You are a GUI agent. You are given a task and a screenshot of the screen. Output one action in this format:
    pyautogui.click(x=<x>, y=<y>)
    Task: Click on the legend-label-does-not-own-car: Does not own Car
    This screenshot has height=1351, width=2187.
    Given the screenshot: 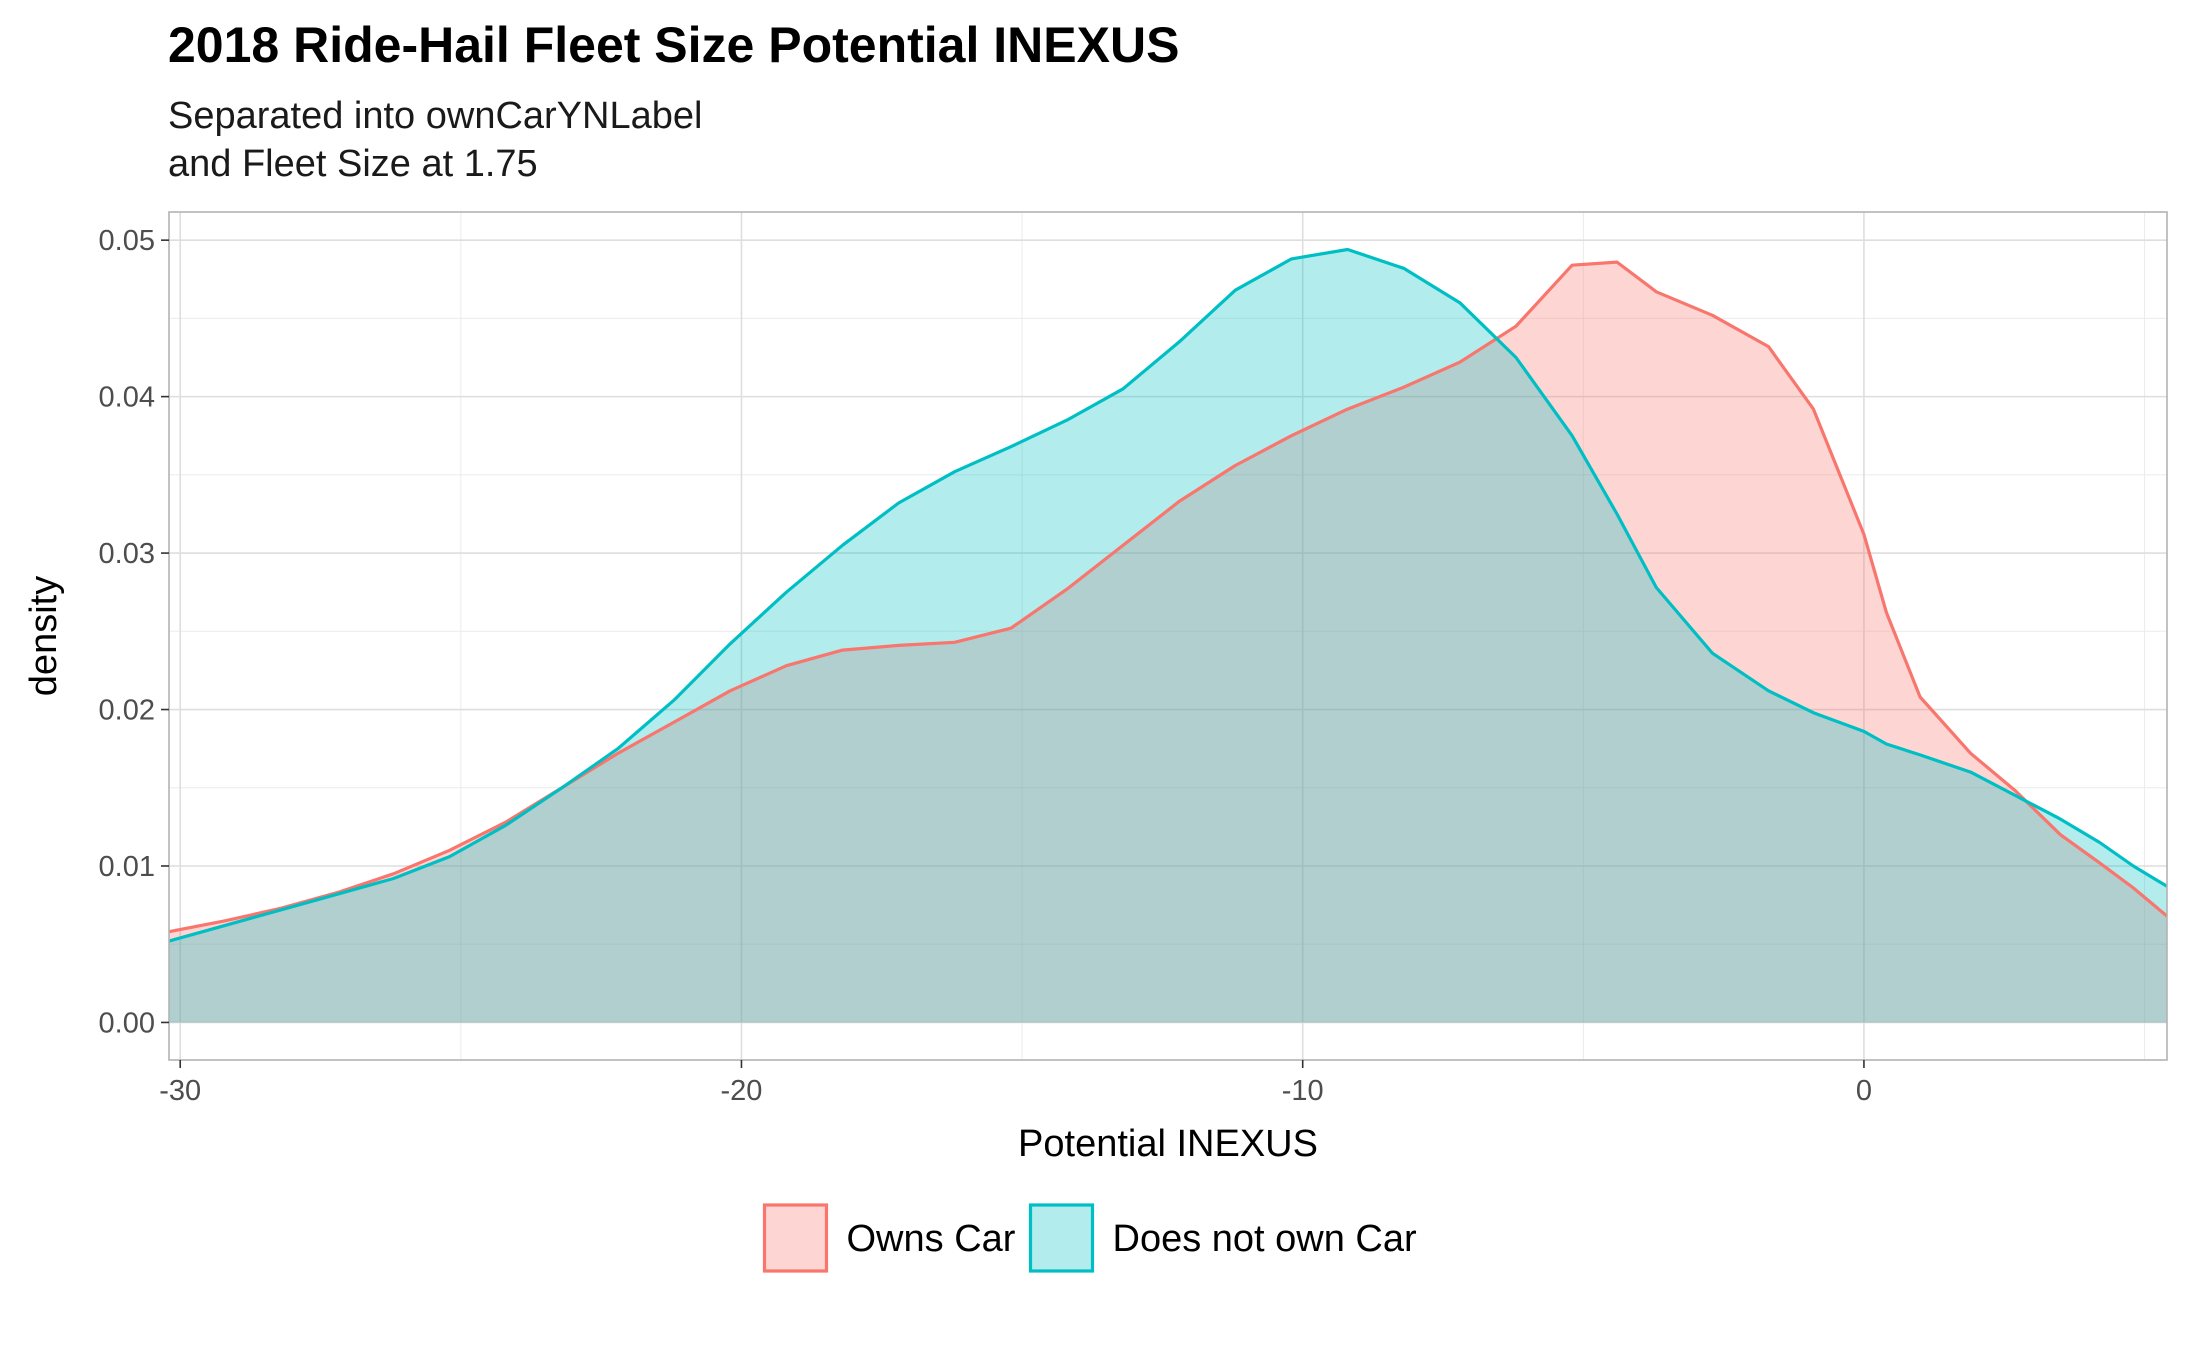 What is the action you would take?
    pyautogui.click(x=1265, y=1239)
    